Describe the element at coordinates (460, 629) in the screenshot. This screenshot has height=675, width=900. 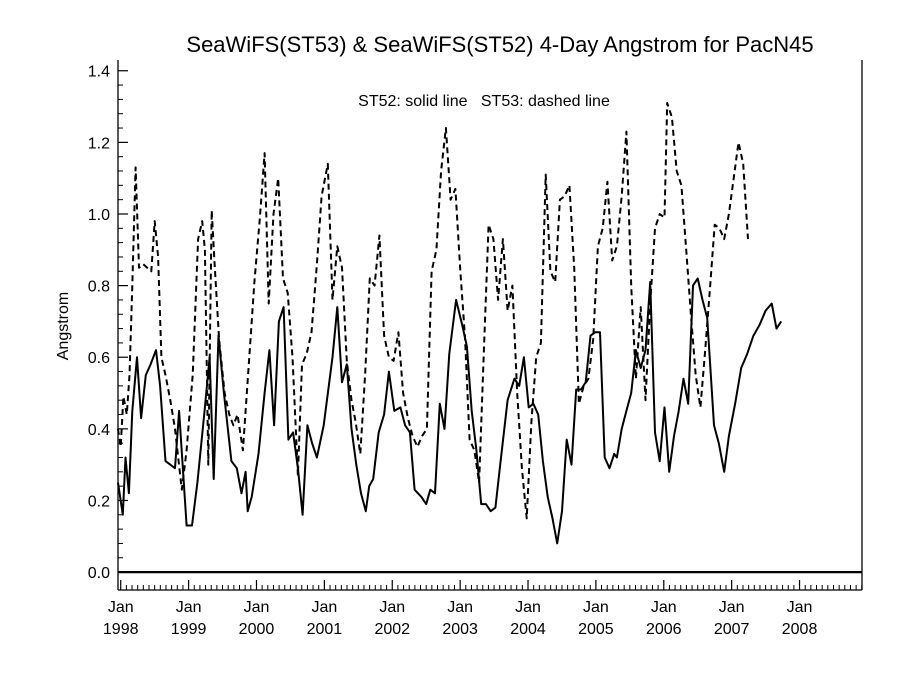
I see `x-tick-year: 2003` at that location.